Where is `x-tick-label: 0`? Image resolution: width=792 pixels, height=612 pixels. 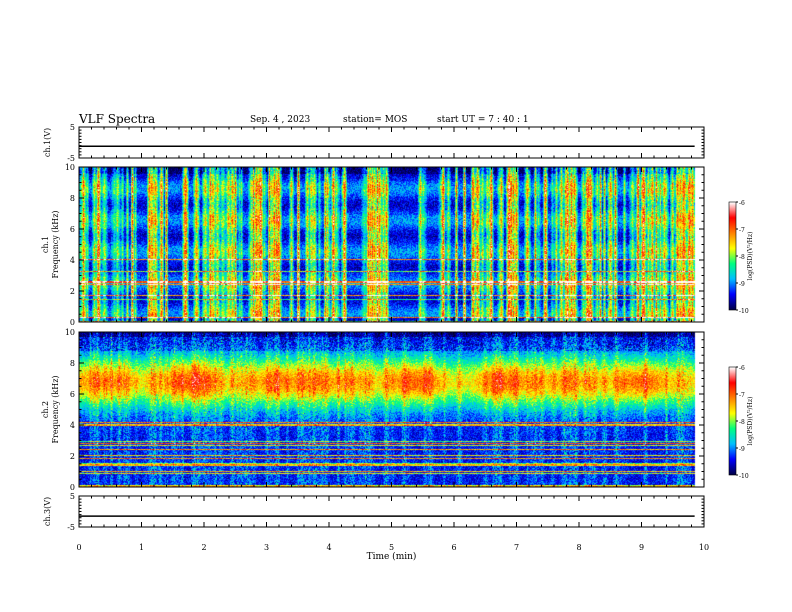
x-tick-label: 0 is located at coordinates (78, 547).